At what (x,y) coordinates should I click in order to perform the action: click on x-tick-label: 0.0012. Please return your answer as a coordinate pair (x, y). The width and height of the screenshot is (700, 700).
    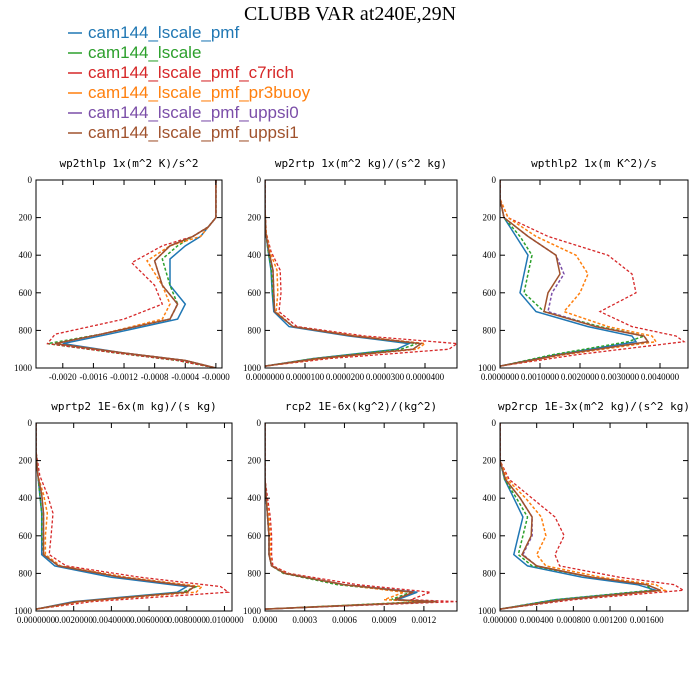
    Looking at the image, I should click on (424, 620).